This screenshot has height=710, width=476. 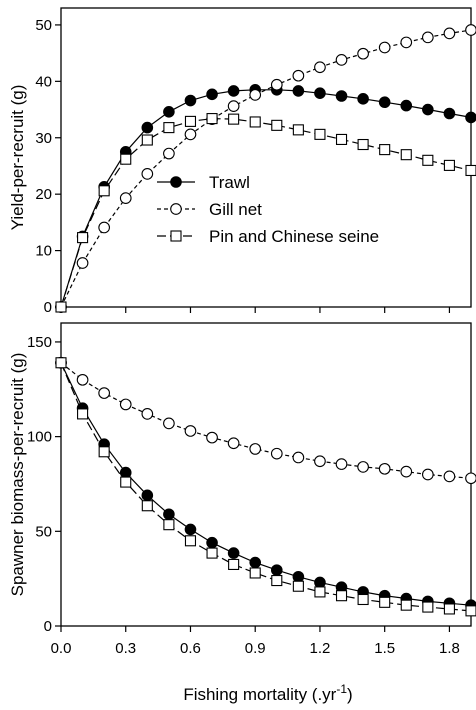 What do you see at coordinates (255, 648) in the screenshot?
I see `x-tick-label: 0.9` at bounding box center [255, 648].